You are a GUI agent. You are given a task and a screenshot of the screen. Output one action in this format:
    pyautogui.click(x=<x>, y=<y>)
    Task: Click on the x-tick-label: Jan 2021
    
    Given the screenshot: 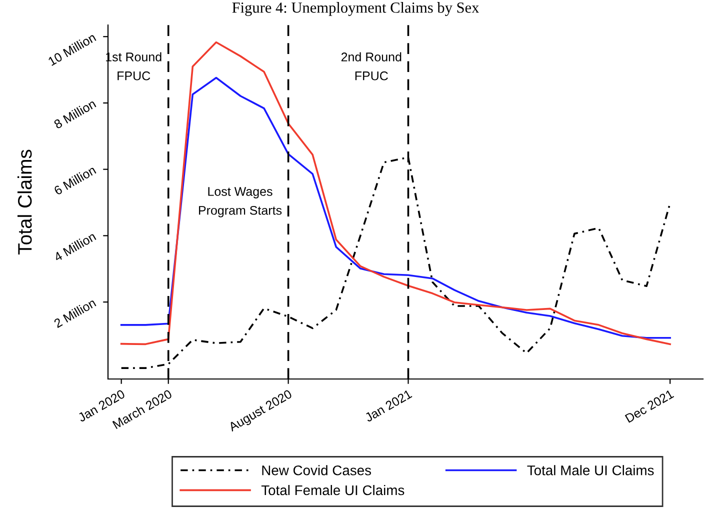 What is the action you would take?
    pyautogui.click(x=388, y=405)
    